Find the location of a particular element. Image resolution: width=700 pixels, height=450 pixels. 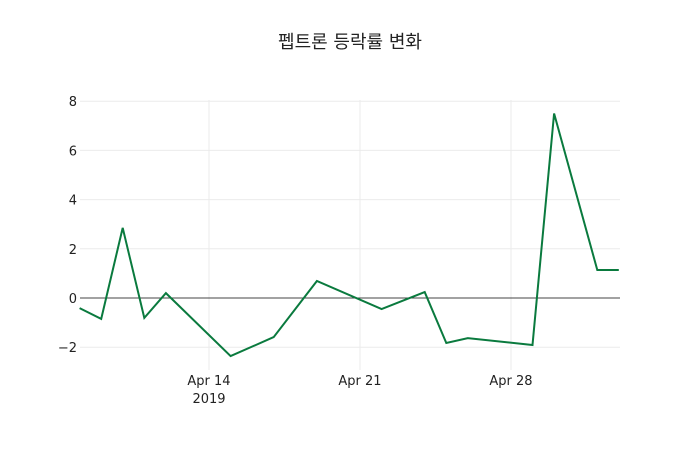

y-tick-label: −2 is located at coordinates (67, 348).